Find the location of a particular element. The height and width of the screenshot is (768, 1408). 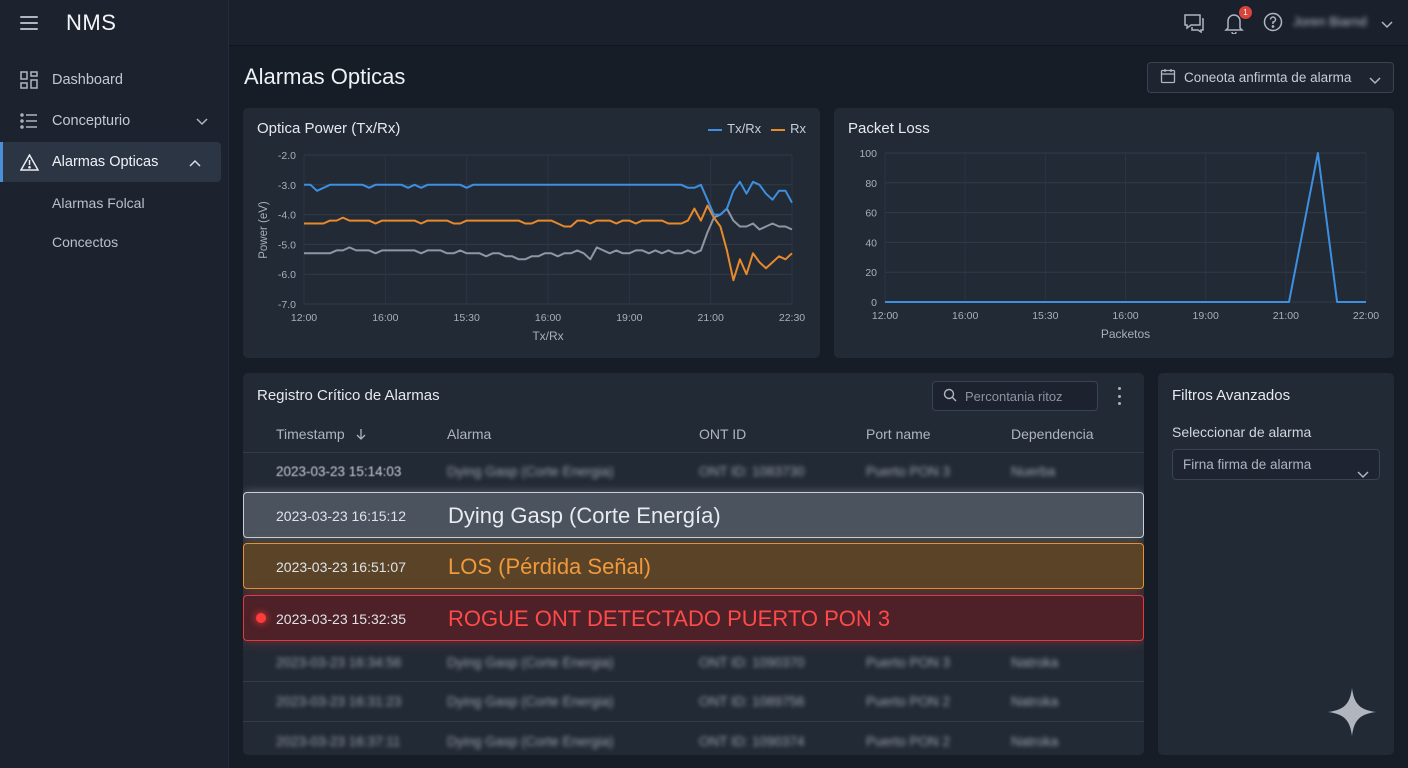

cell-timestamp: 2023-03-23 15:14:03 is located at coordinates (339, 471).